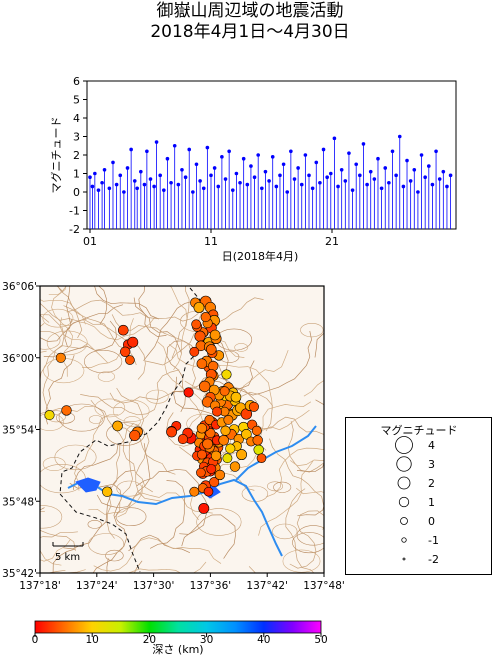  I want to click on legend-size-label: -2, so click(433, 559).